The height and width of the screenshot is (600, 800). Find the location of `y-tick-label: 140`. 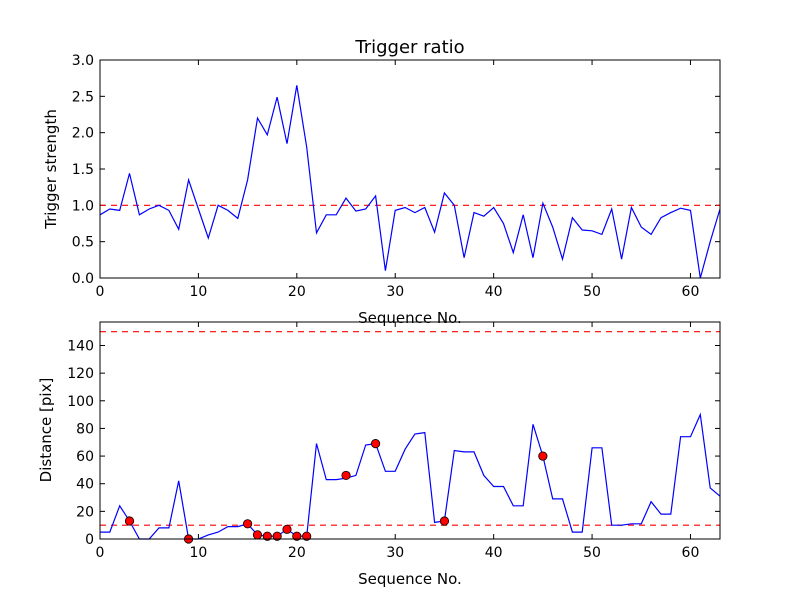

y-tick-label: 140 is located at coordinates (80, 346).